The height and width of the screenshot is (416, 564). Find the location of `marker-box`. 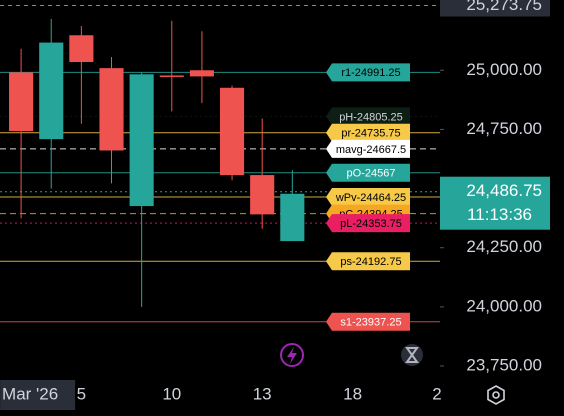

marker-box is located at coordinates (495, 8).